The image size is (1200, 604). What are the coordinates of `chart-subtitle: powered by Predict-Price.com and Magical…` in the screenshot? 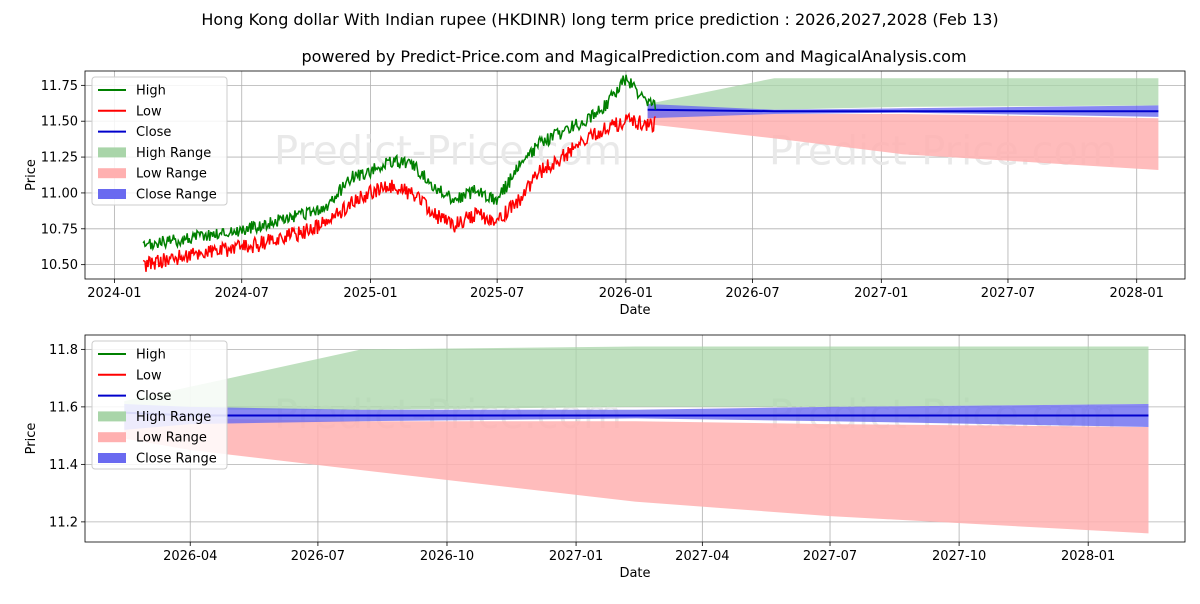 It's located at (633, 56).